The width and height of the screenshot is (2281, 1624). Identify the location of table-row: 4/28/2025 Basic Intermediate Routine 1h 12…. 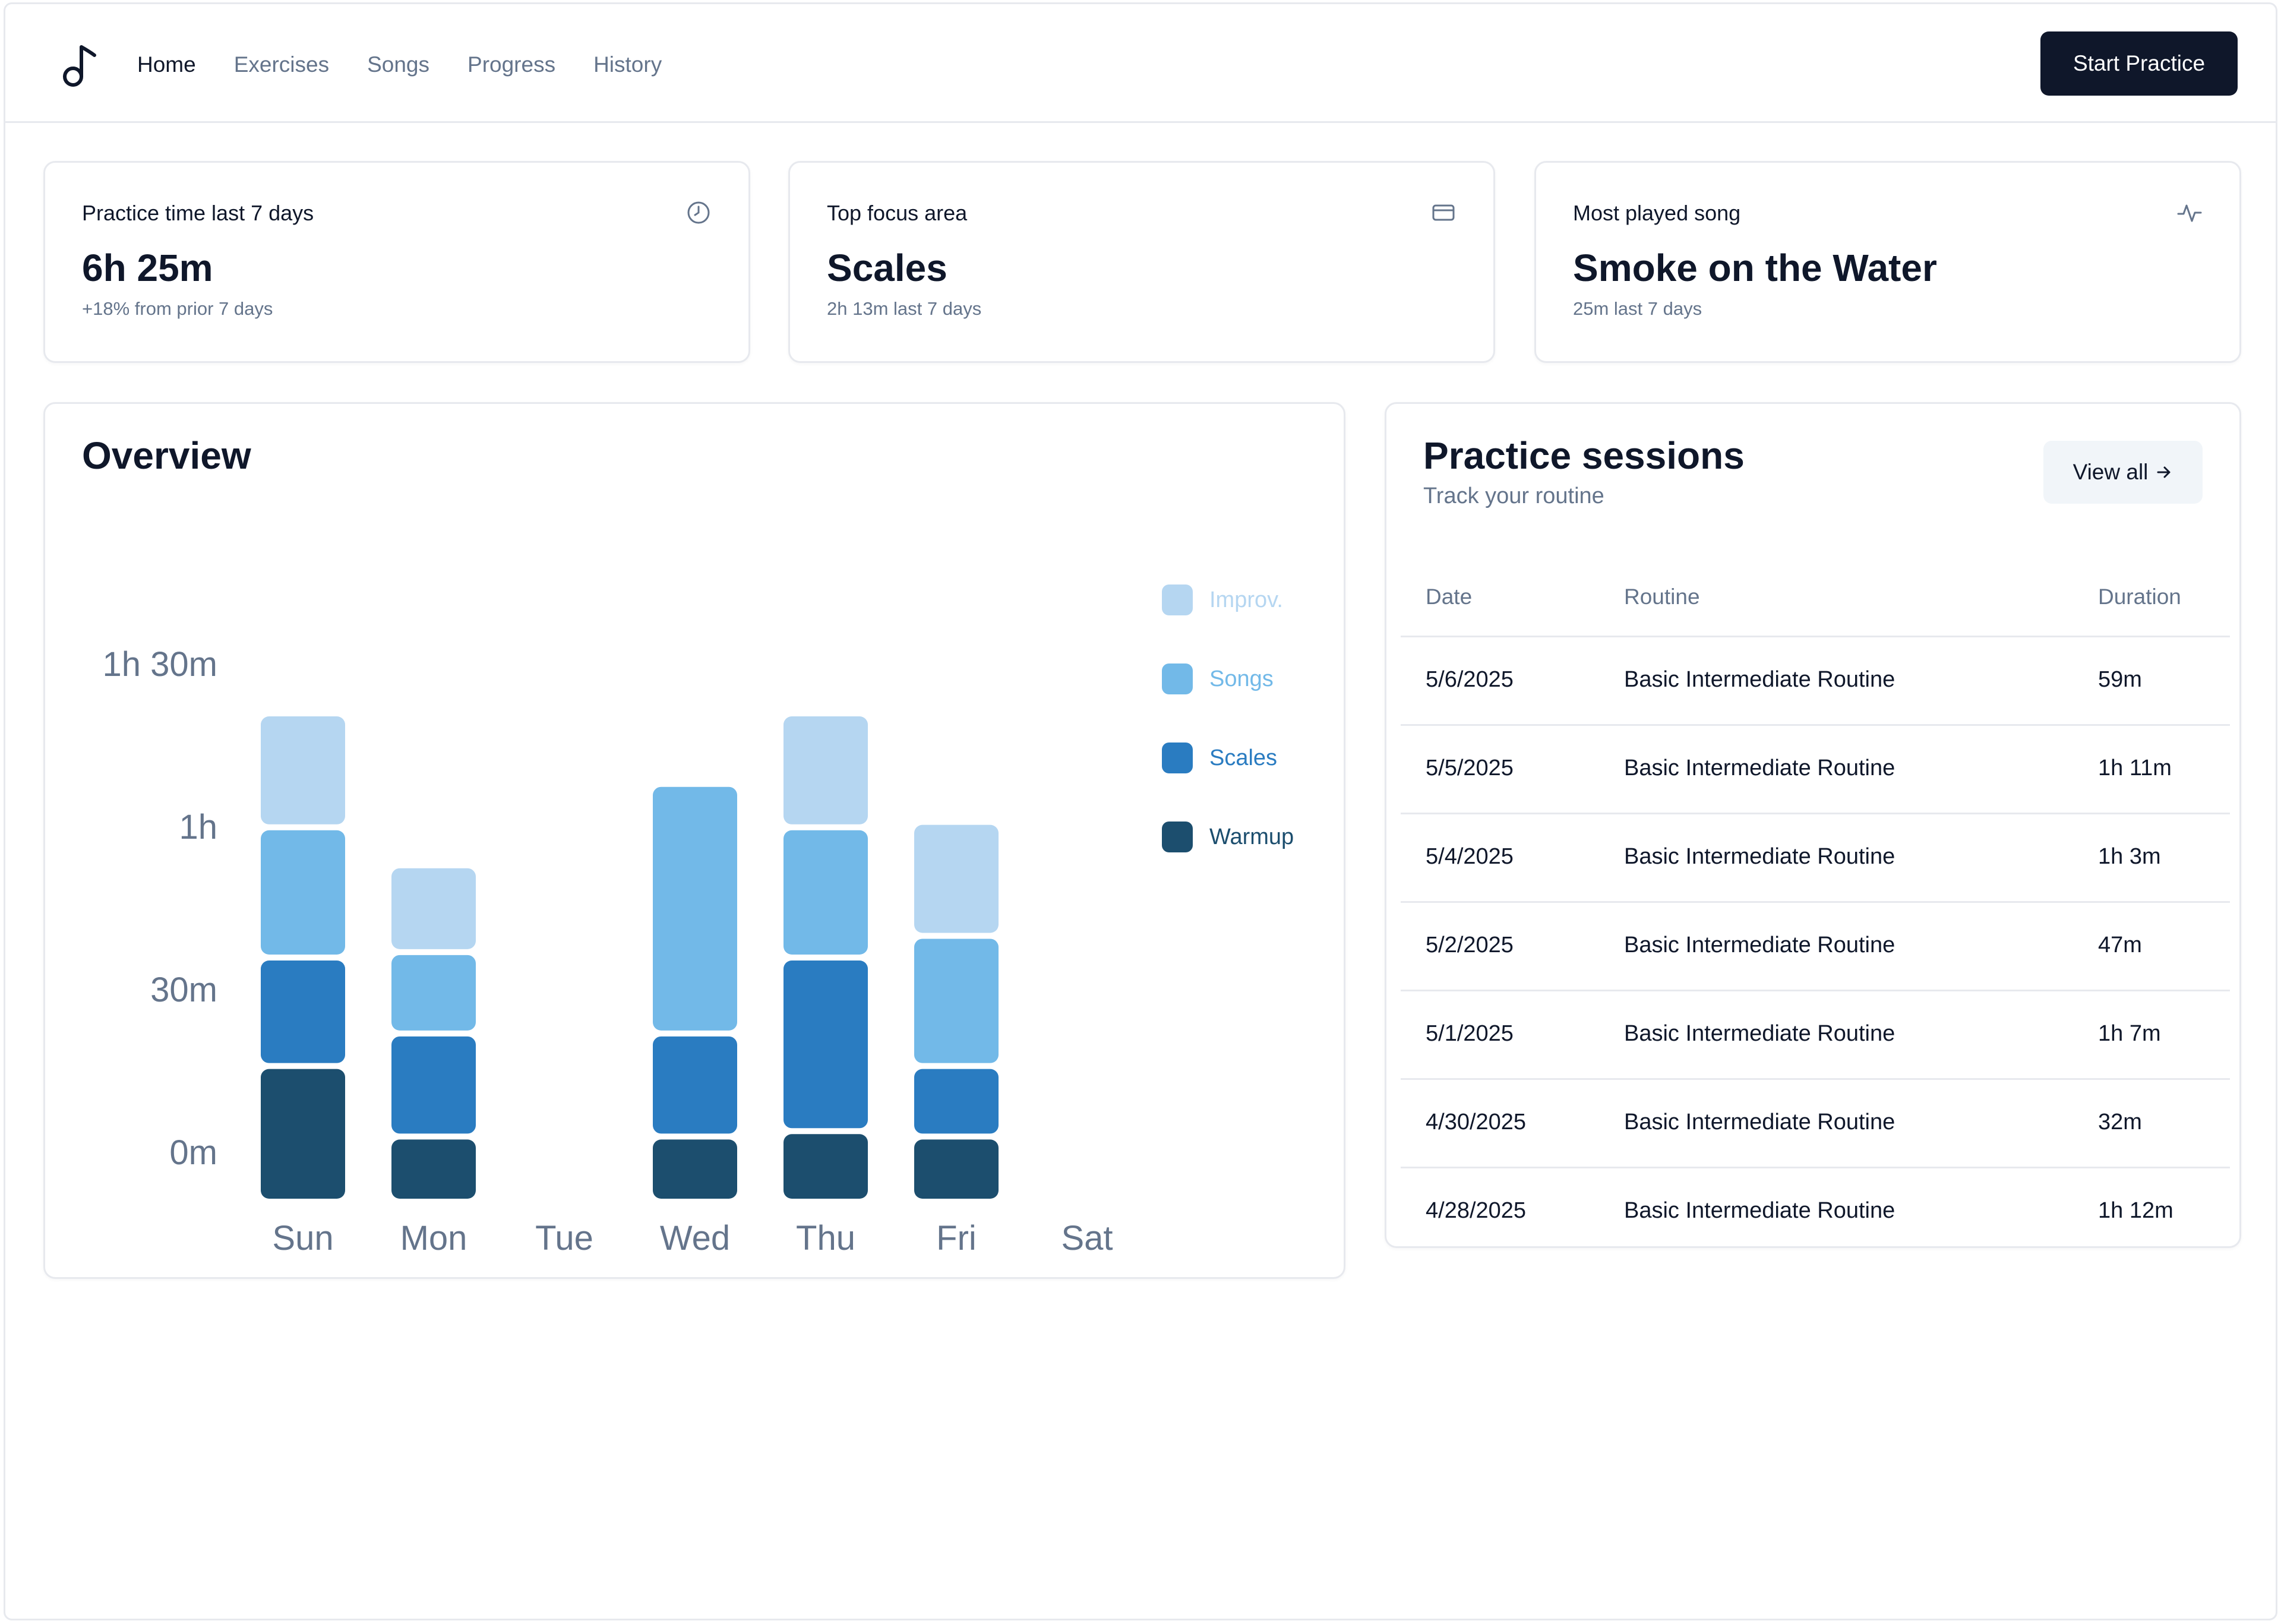
(1815, 1211).